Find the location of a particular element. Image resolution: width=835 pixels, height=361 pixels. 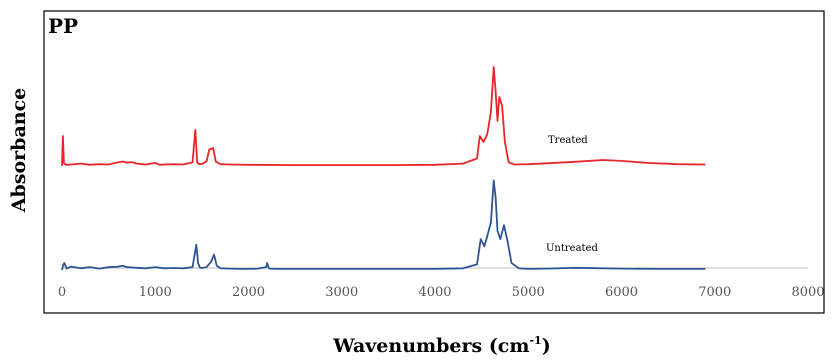

x-ticks: 0 1000 2000 3000 4000 5000 6000 7000 8000 is located at coordinates (441, 292).